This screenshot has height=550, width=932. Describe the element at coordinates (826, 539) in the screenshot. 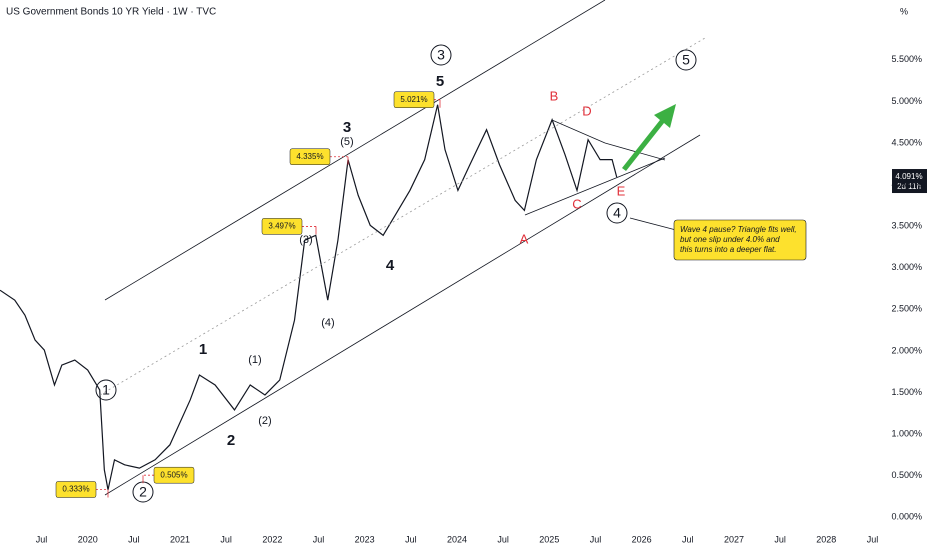

I see `x-tick-label: 2028` at that location.